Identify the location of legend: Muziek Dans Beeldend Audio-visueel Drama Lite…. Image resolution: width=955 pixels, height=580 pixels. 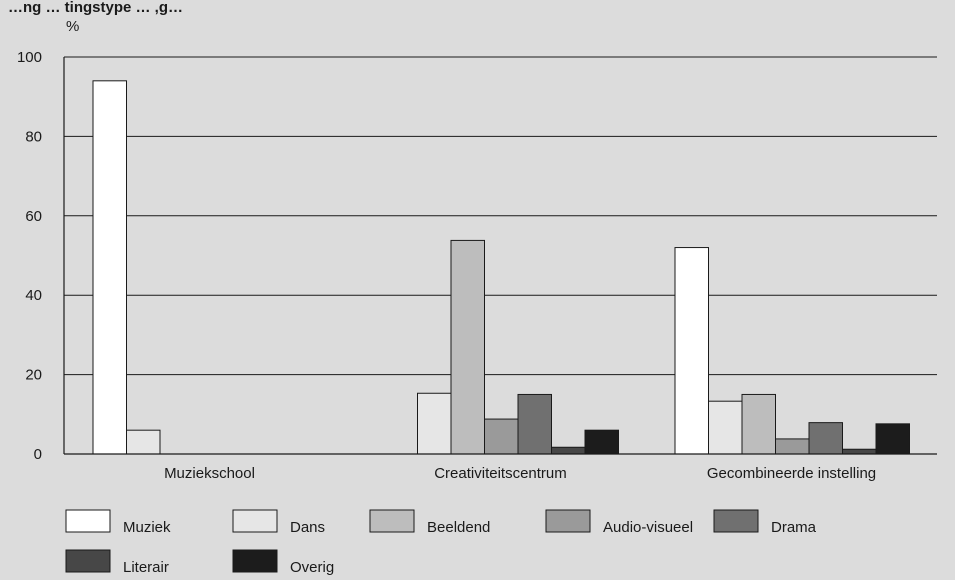
(441, 542).